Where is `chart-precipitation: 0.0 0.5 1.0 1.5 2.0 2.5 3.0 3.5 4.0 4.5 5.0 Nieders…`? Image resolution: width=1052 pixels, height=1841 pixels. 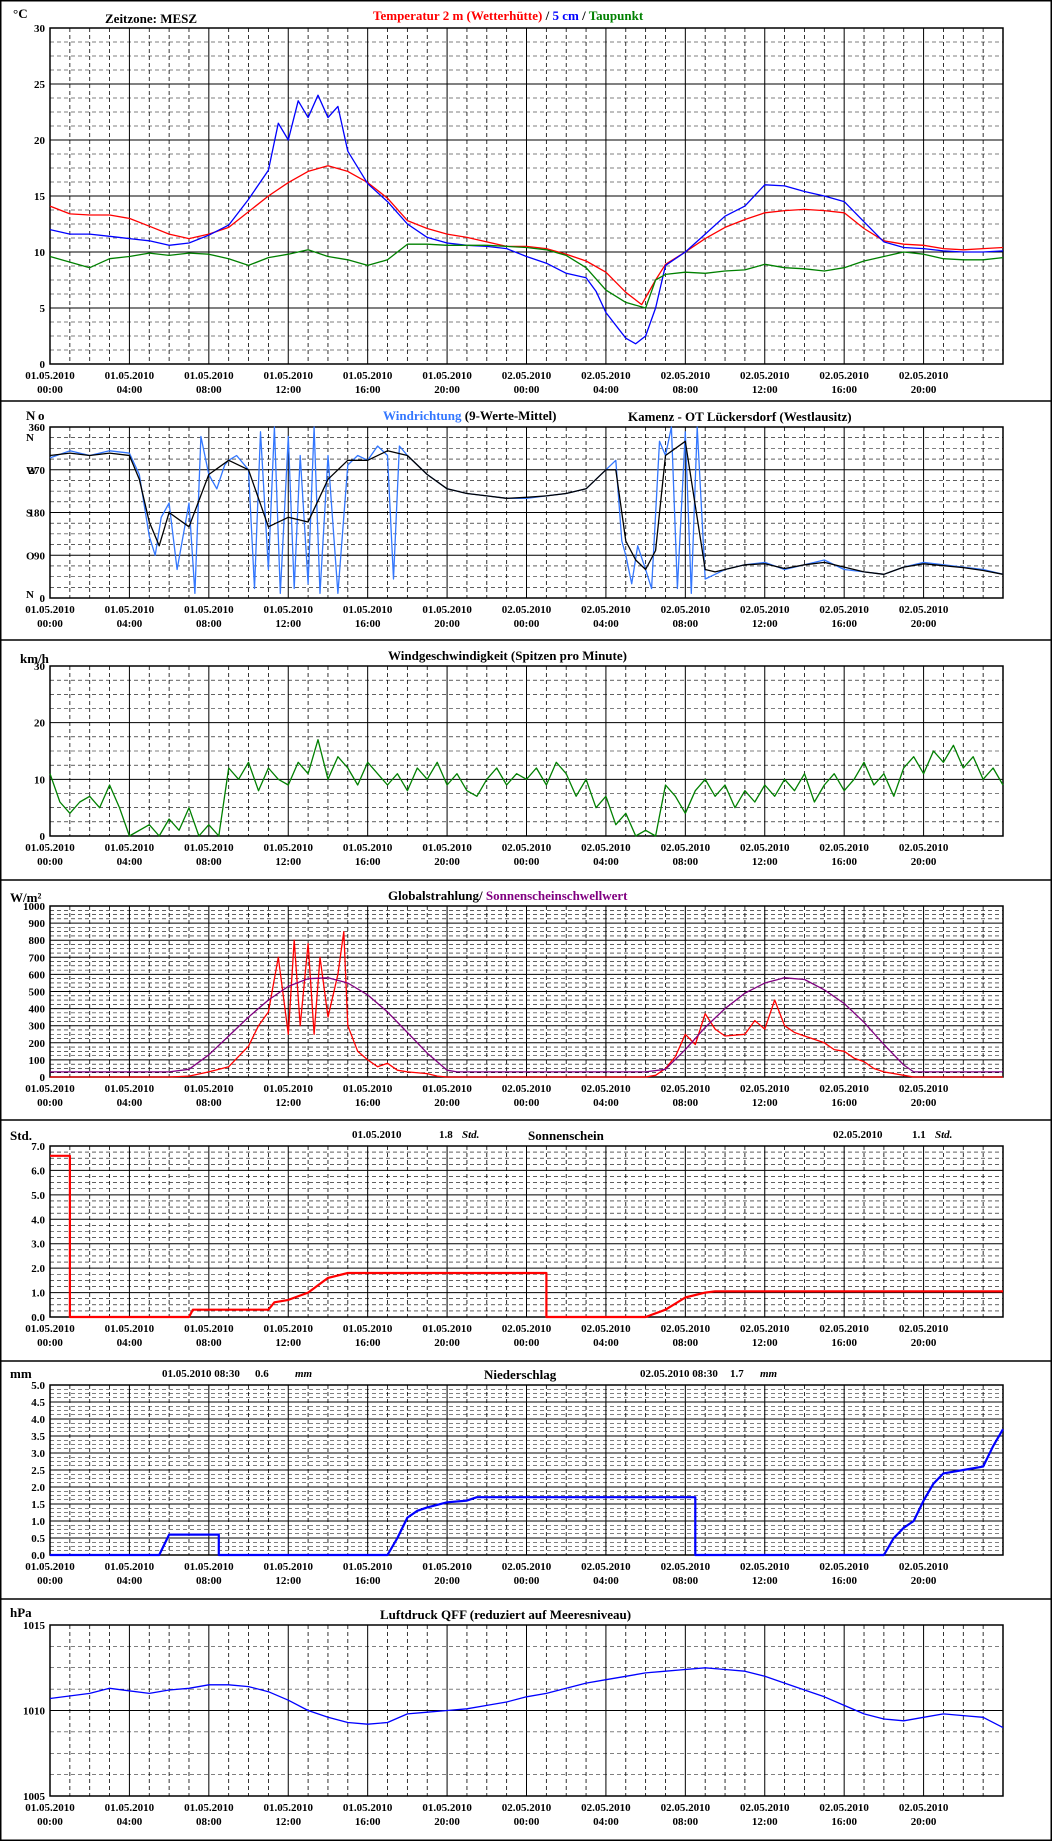 chart-precipitation: 0.0 0.5 1.0 1.5 2.0 2.5 3.0 3.5 4.0 4.5 5.0 Nieders… is located at coordinates (526, 1483).